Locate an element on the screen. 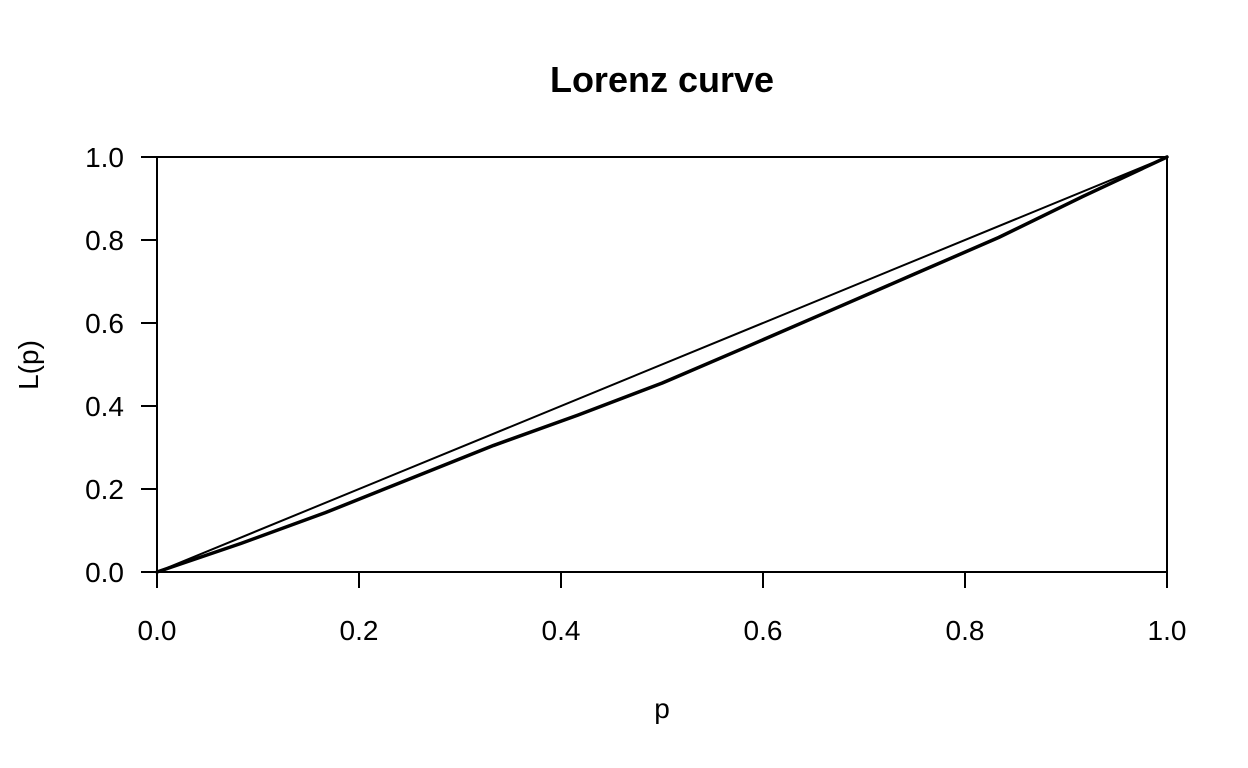 The height and width of the screenshot is (768, 1248). y-axis: 0.0 0.2 0.4 0.6 0.8 1.0 is located at coordinates (121, 365).